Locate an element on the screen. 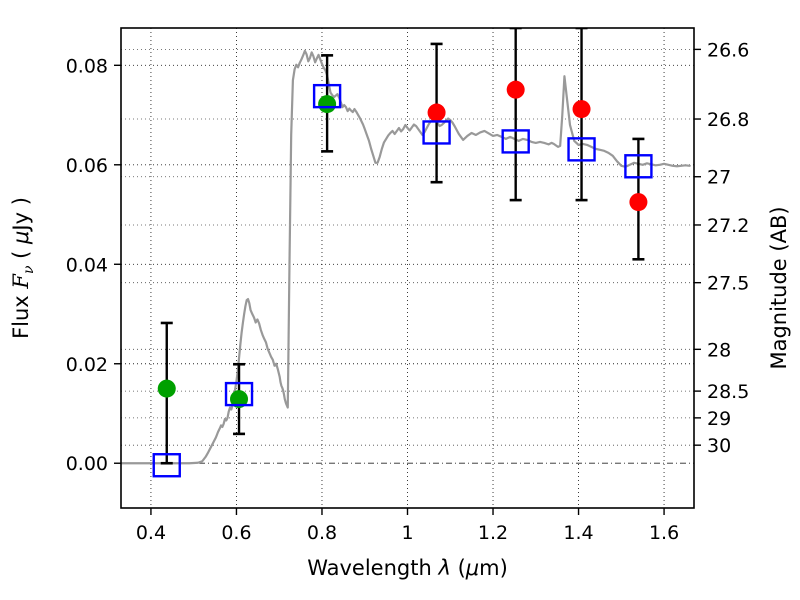 This screenshot has width=800, height=600. magtick-label-27.5: 27.5 is located at coordinates (728, 284).